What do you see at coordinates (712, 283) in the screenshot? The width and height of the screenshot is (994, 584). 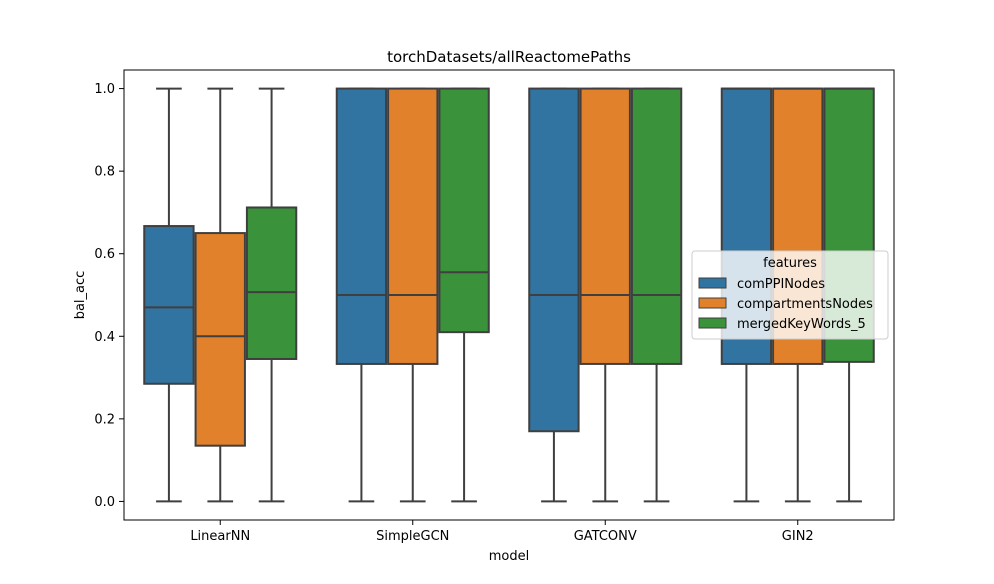 I see `legend-swatch-comPPINodes` at bounding box center [712, 283].